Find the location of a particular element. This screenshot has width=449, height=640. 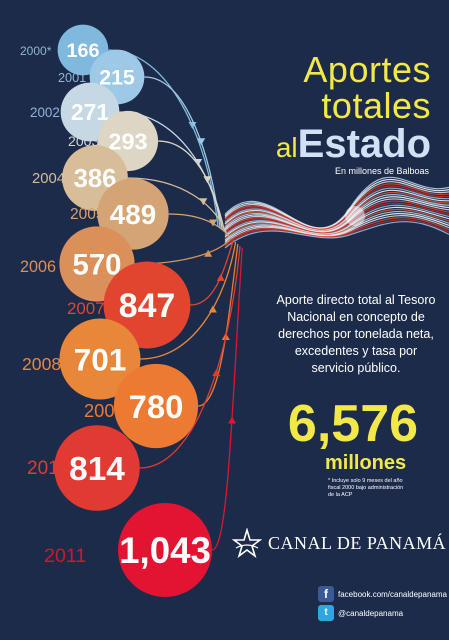

bubble-value-label: 780 is located at coordinates (156, 406).